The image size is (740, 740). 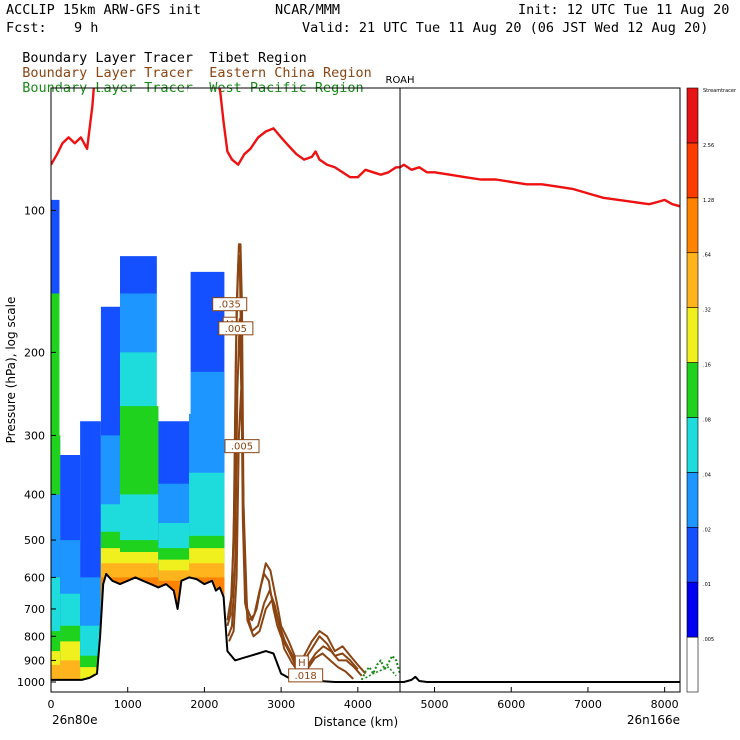 What do you see at coordinates (449, 148) in the screenshot?
I see `tropopause-line-right` at bounding box center [449, 148].